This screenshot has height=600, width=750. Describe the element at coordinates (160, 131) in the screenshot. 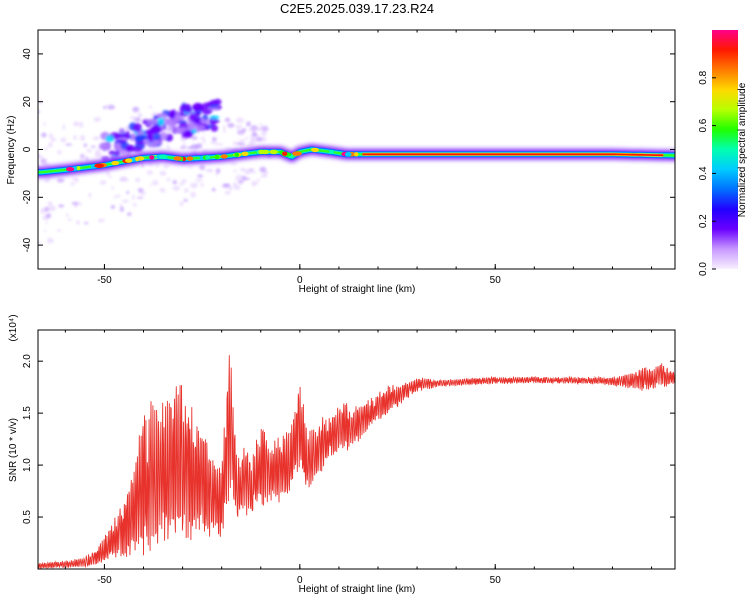

I see `spectrogram-upper-branch` at that location.